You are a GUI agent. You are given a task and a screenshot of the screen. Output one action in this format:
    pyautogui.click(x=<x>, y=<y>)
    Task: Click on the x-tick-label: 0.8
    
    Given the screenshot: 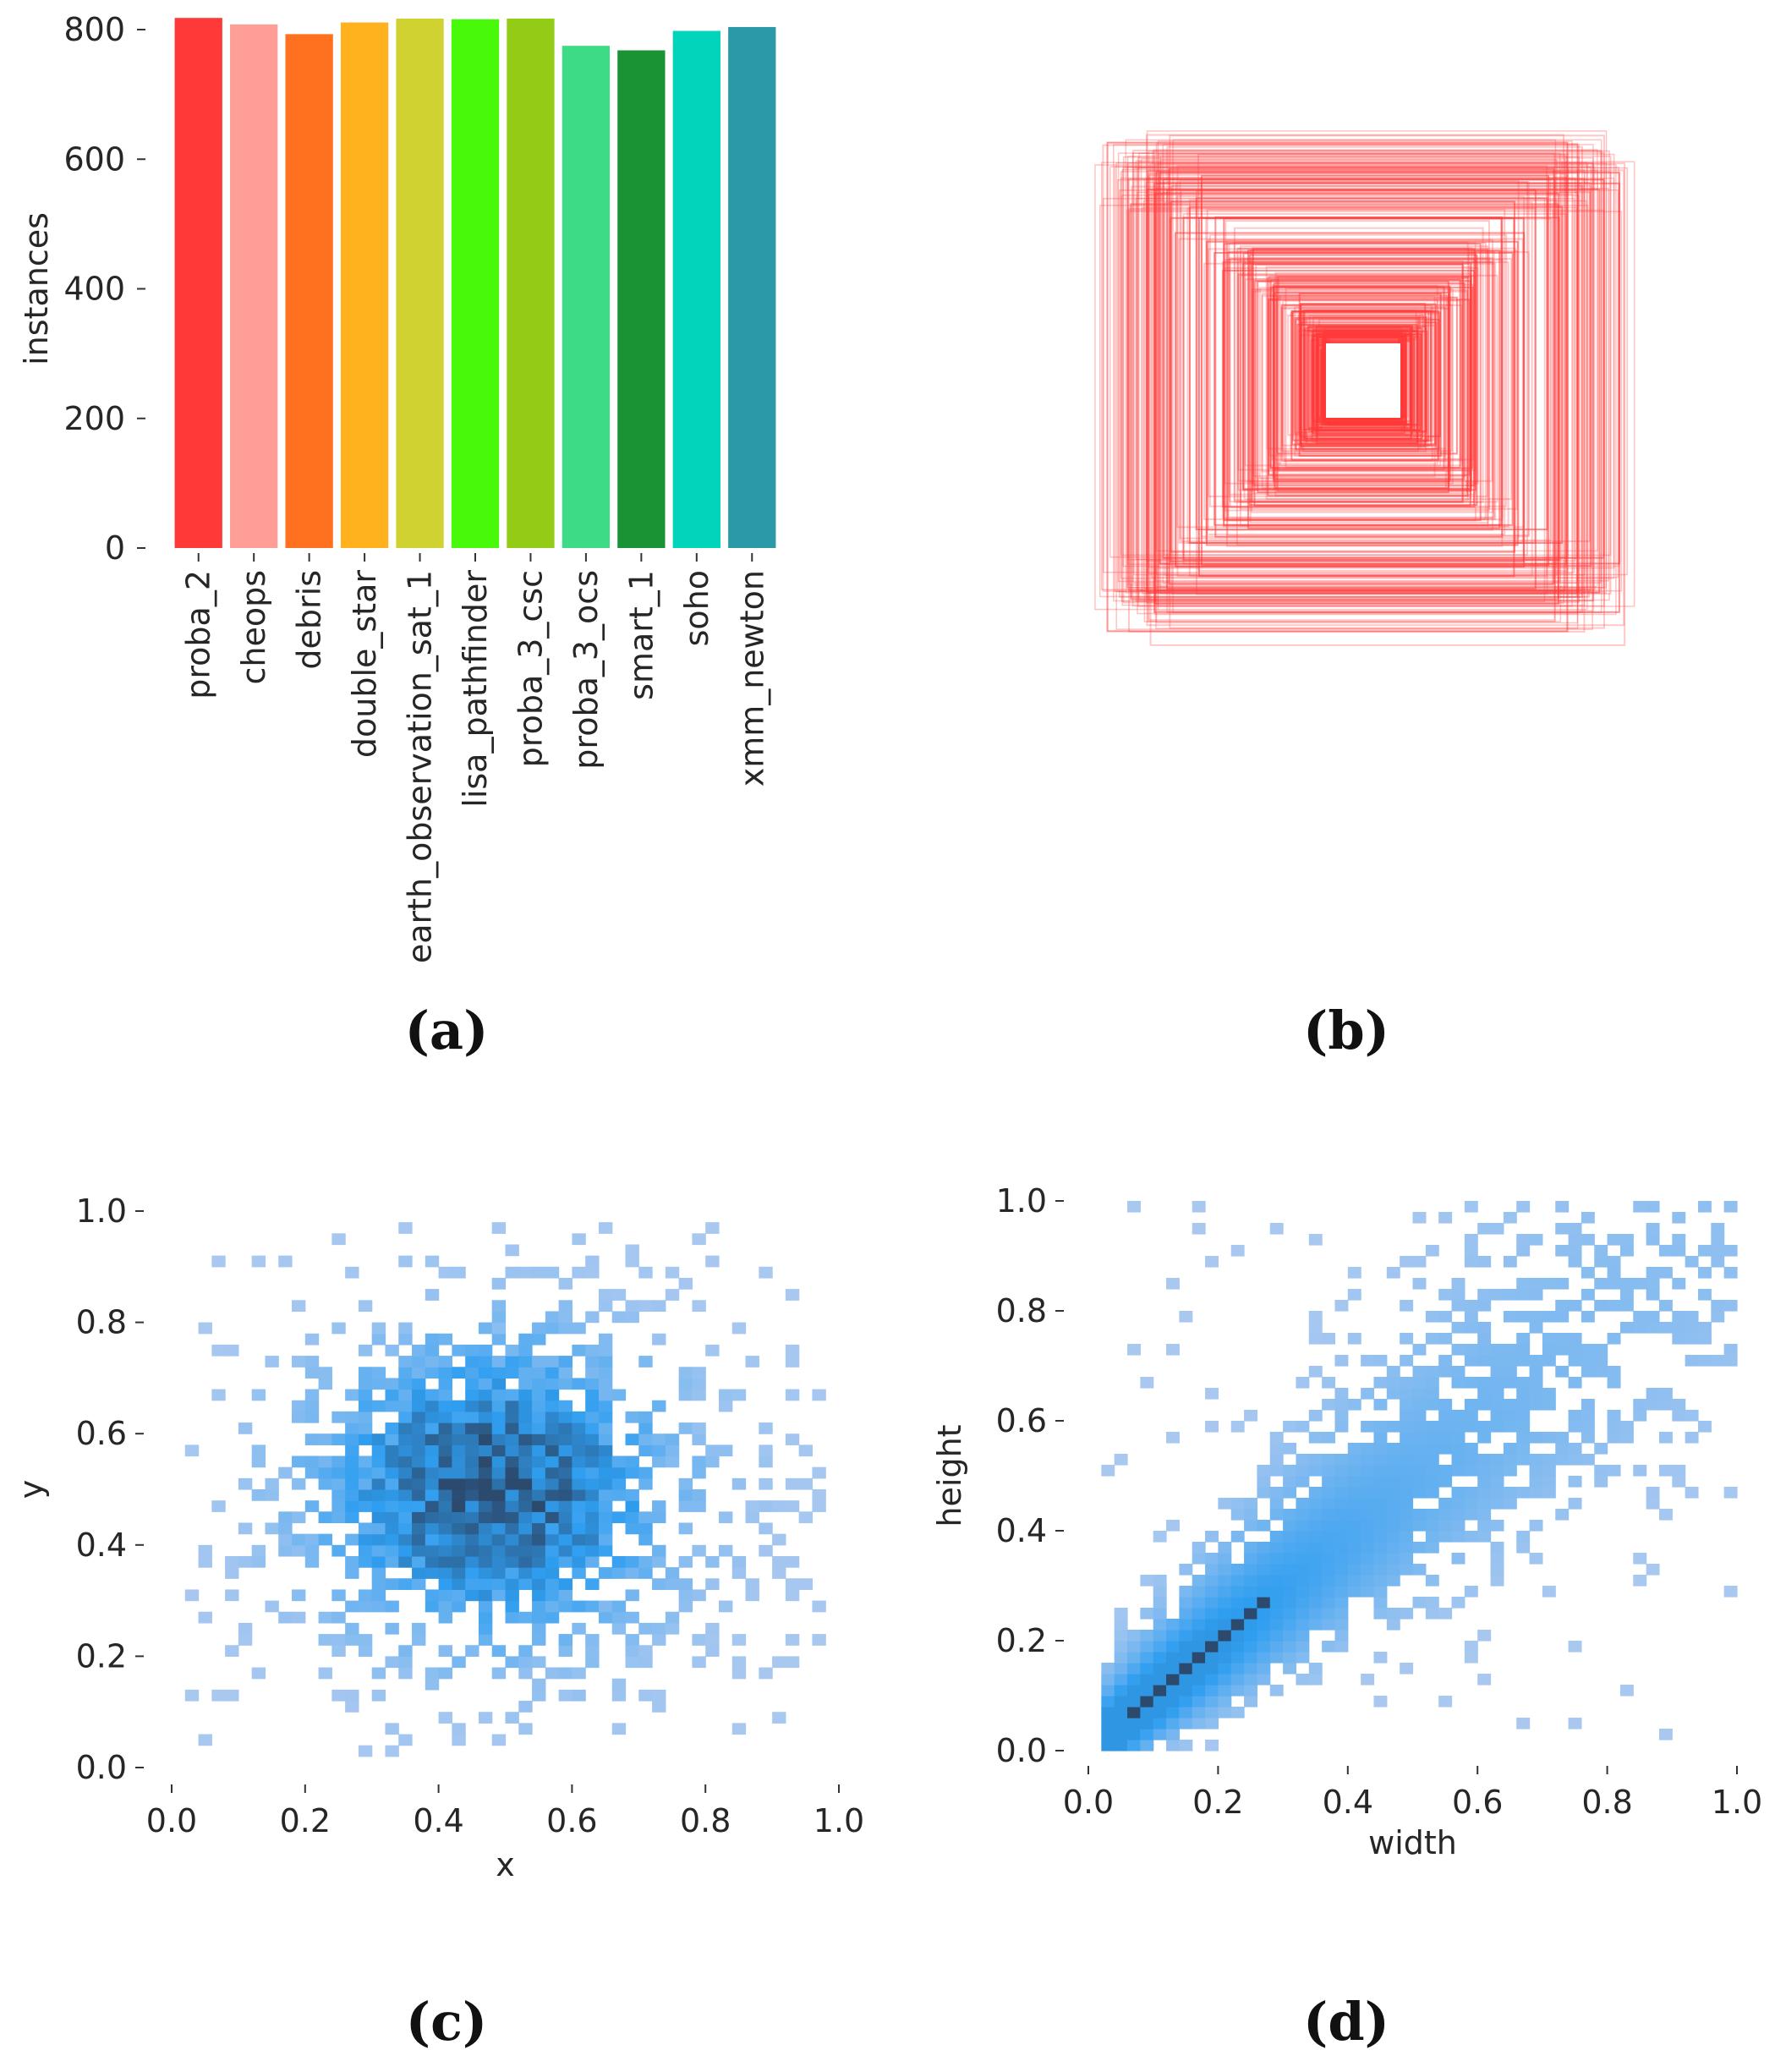 What is the action you would take?
    pyautogui.click(x=1607, y=1803)
    